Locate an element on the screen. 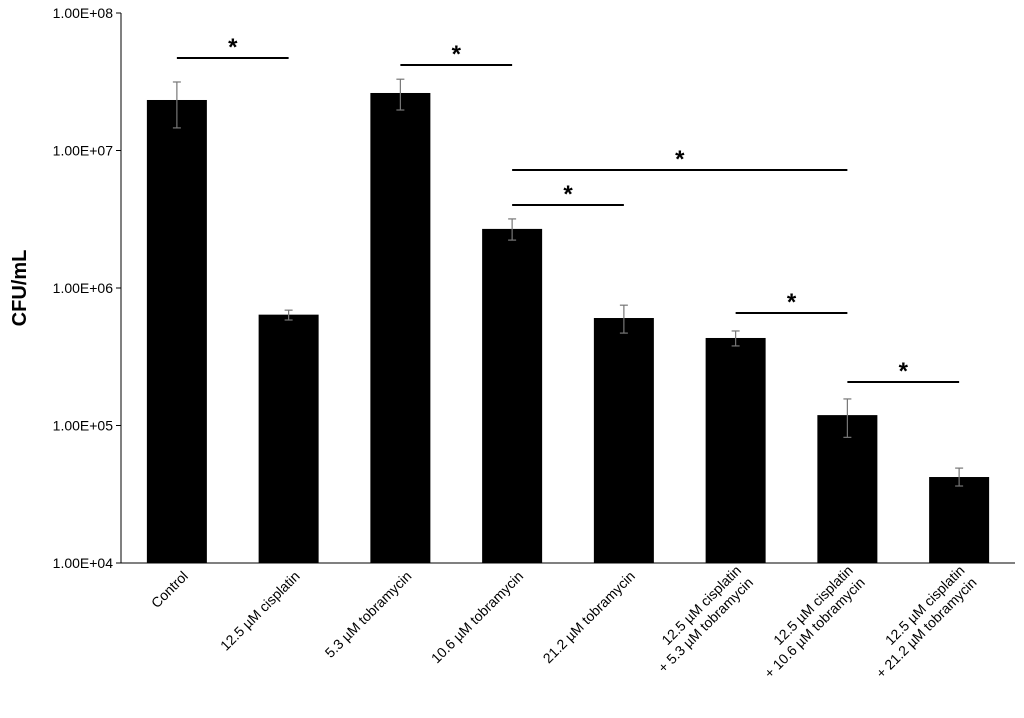 The height and width of the screenshot is (718, 1024). x-tick-label-line: 21.2 µM tobramycin is located at coordinates (589, 617).